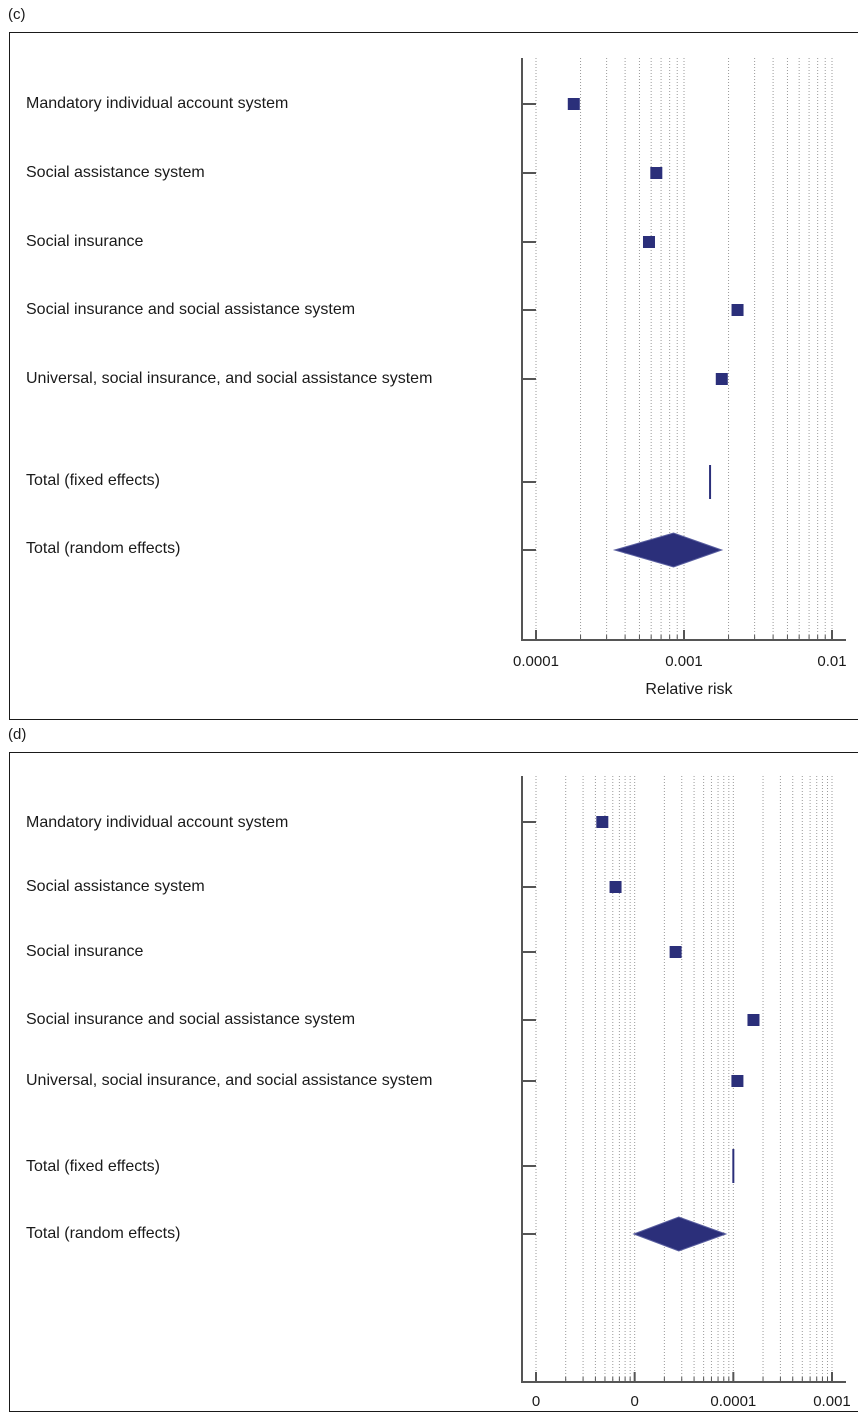 This screenshot has width=858, height=1412. I want to click on panel-label-d: (d), so click(17, 734).